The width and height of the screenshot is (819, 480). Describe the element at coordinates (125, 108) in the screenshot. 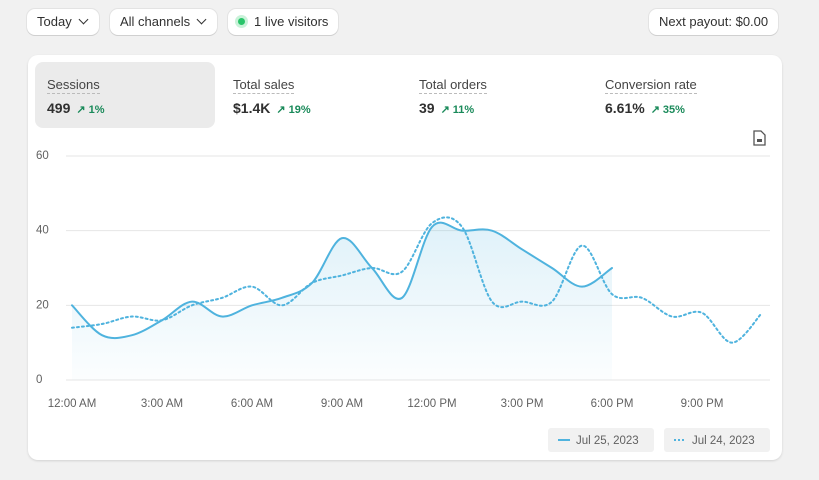

I see `metric-value: 499 ↗ 1%` at that location.